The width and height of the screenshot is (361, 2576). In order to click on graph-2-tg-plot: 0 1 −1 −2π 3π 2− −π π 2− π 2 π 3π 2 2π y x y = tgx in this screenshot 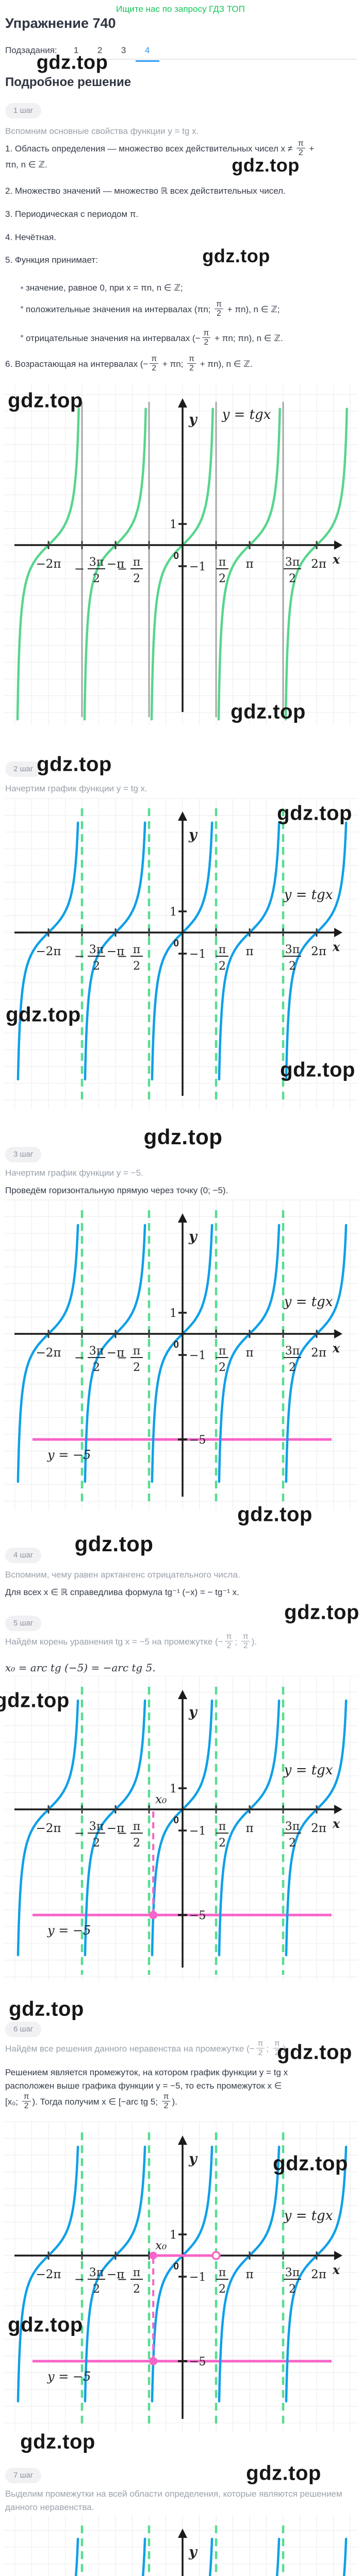, I will do `click(180, 953)`.